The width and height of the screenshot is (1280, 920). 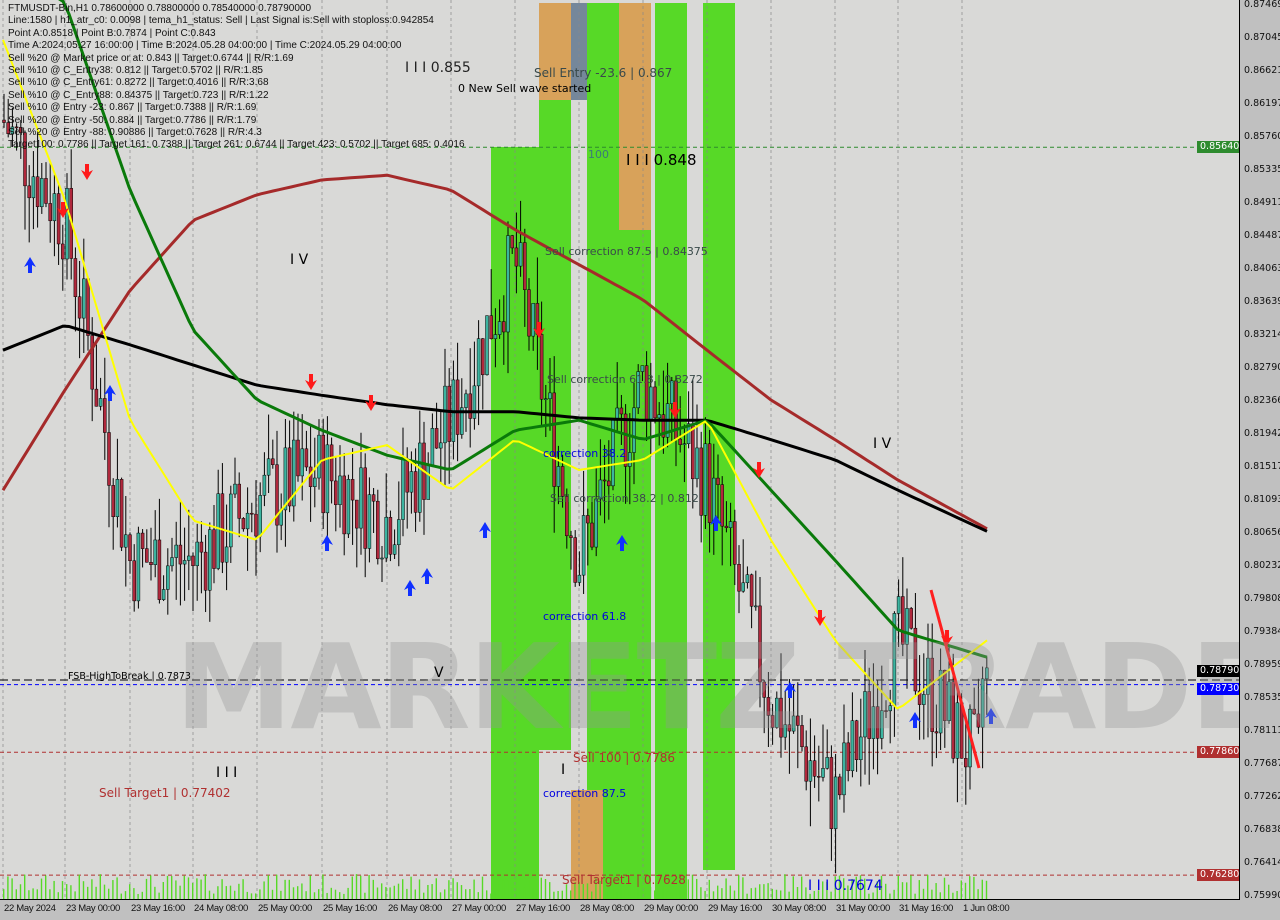 I want to click on fsb-high-to-break-label: FSB-HighToBreak | 0.7873, so click(x=129, y=676).